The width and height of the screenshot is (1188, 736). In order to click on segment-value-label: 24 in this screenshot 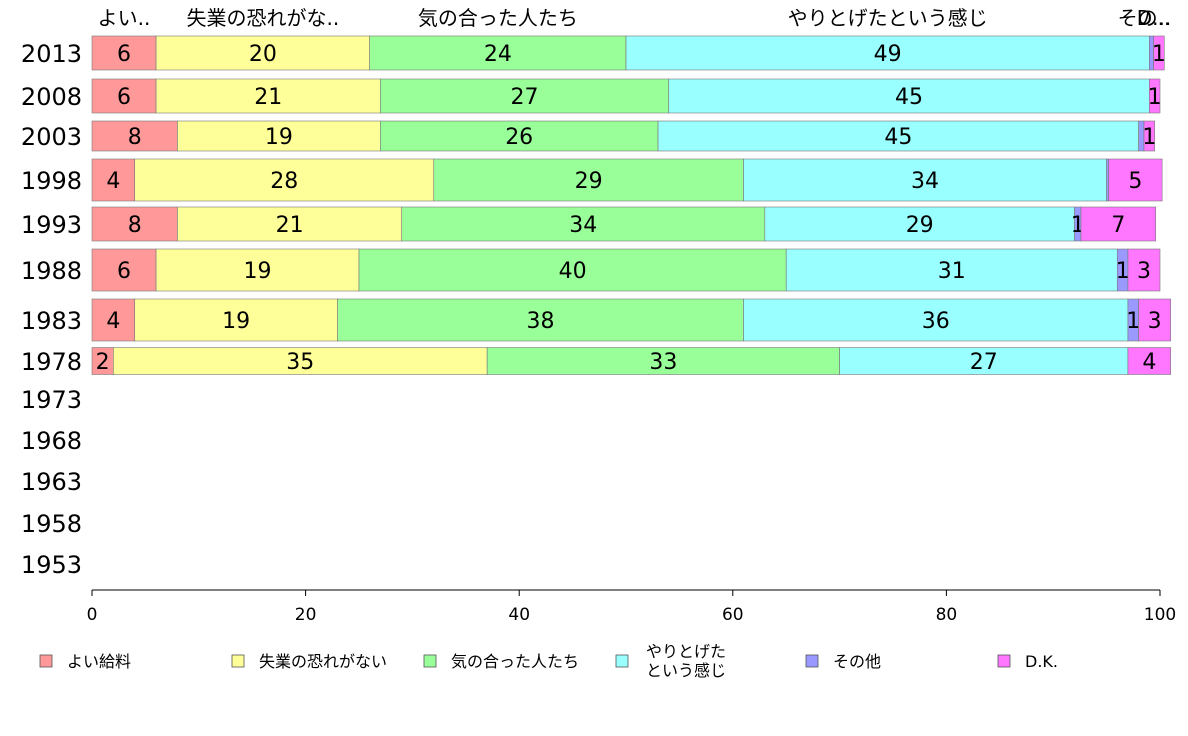, I will do `click(498, 54)`.